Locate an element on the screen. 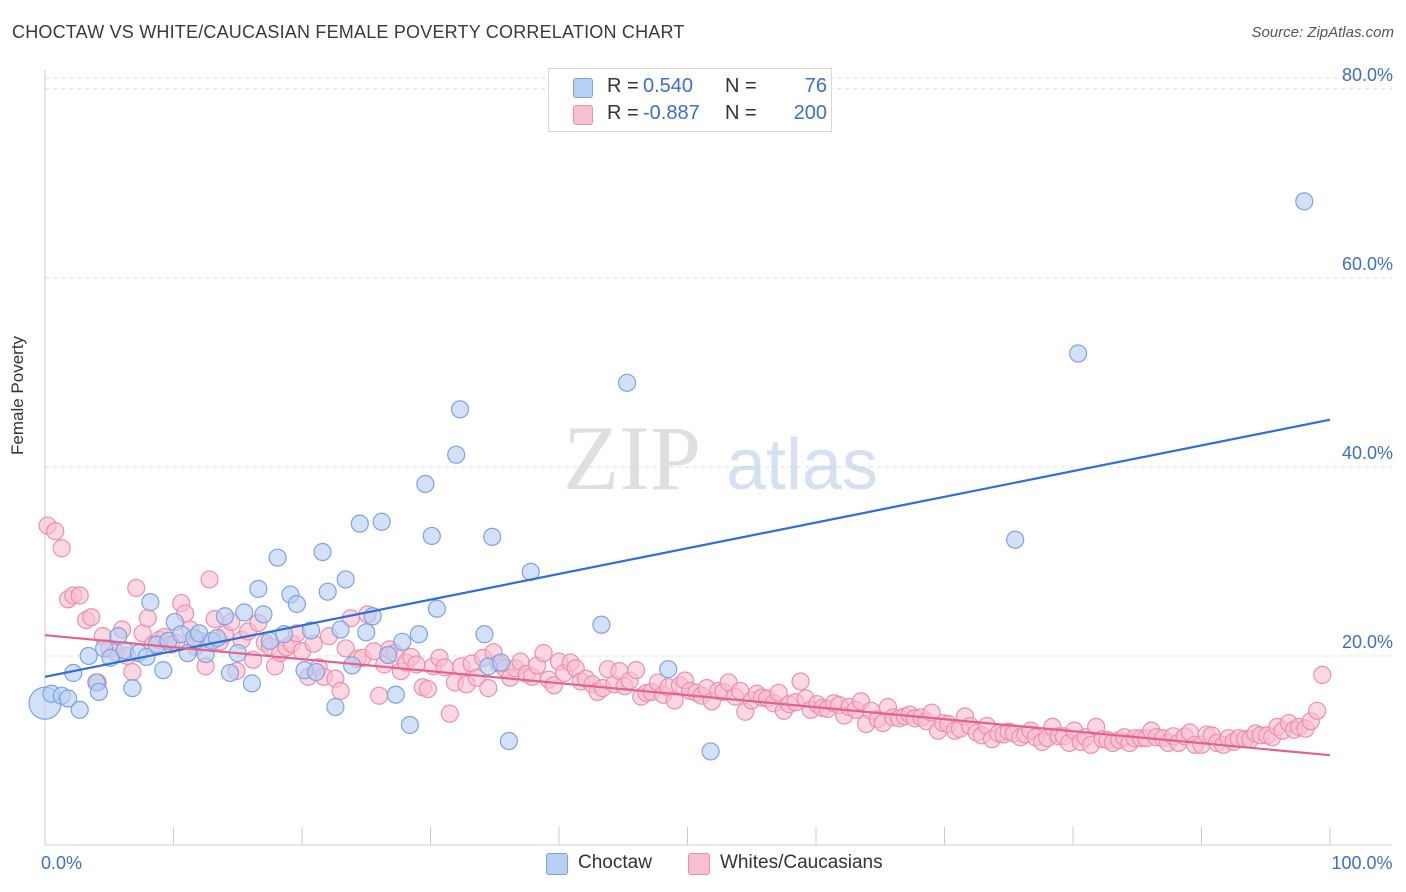 This screenshot has width=1406, height=892. y-tick-label: 20.0% is located at coordinates (1367, 642).